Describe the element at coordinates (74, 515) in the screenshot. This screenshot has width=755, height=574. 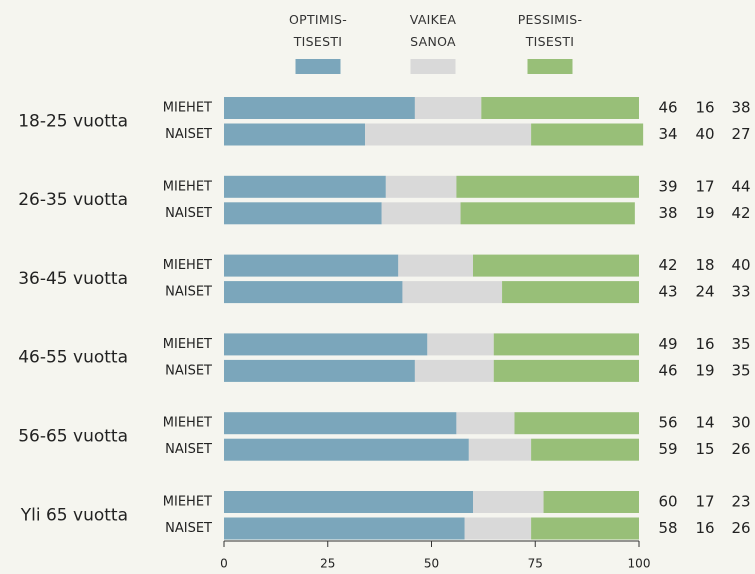
I see `group-label: Yli 65 vuotta` at that location.